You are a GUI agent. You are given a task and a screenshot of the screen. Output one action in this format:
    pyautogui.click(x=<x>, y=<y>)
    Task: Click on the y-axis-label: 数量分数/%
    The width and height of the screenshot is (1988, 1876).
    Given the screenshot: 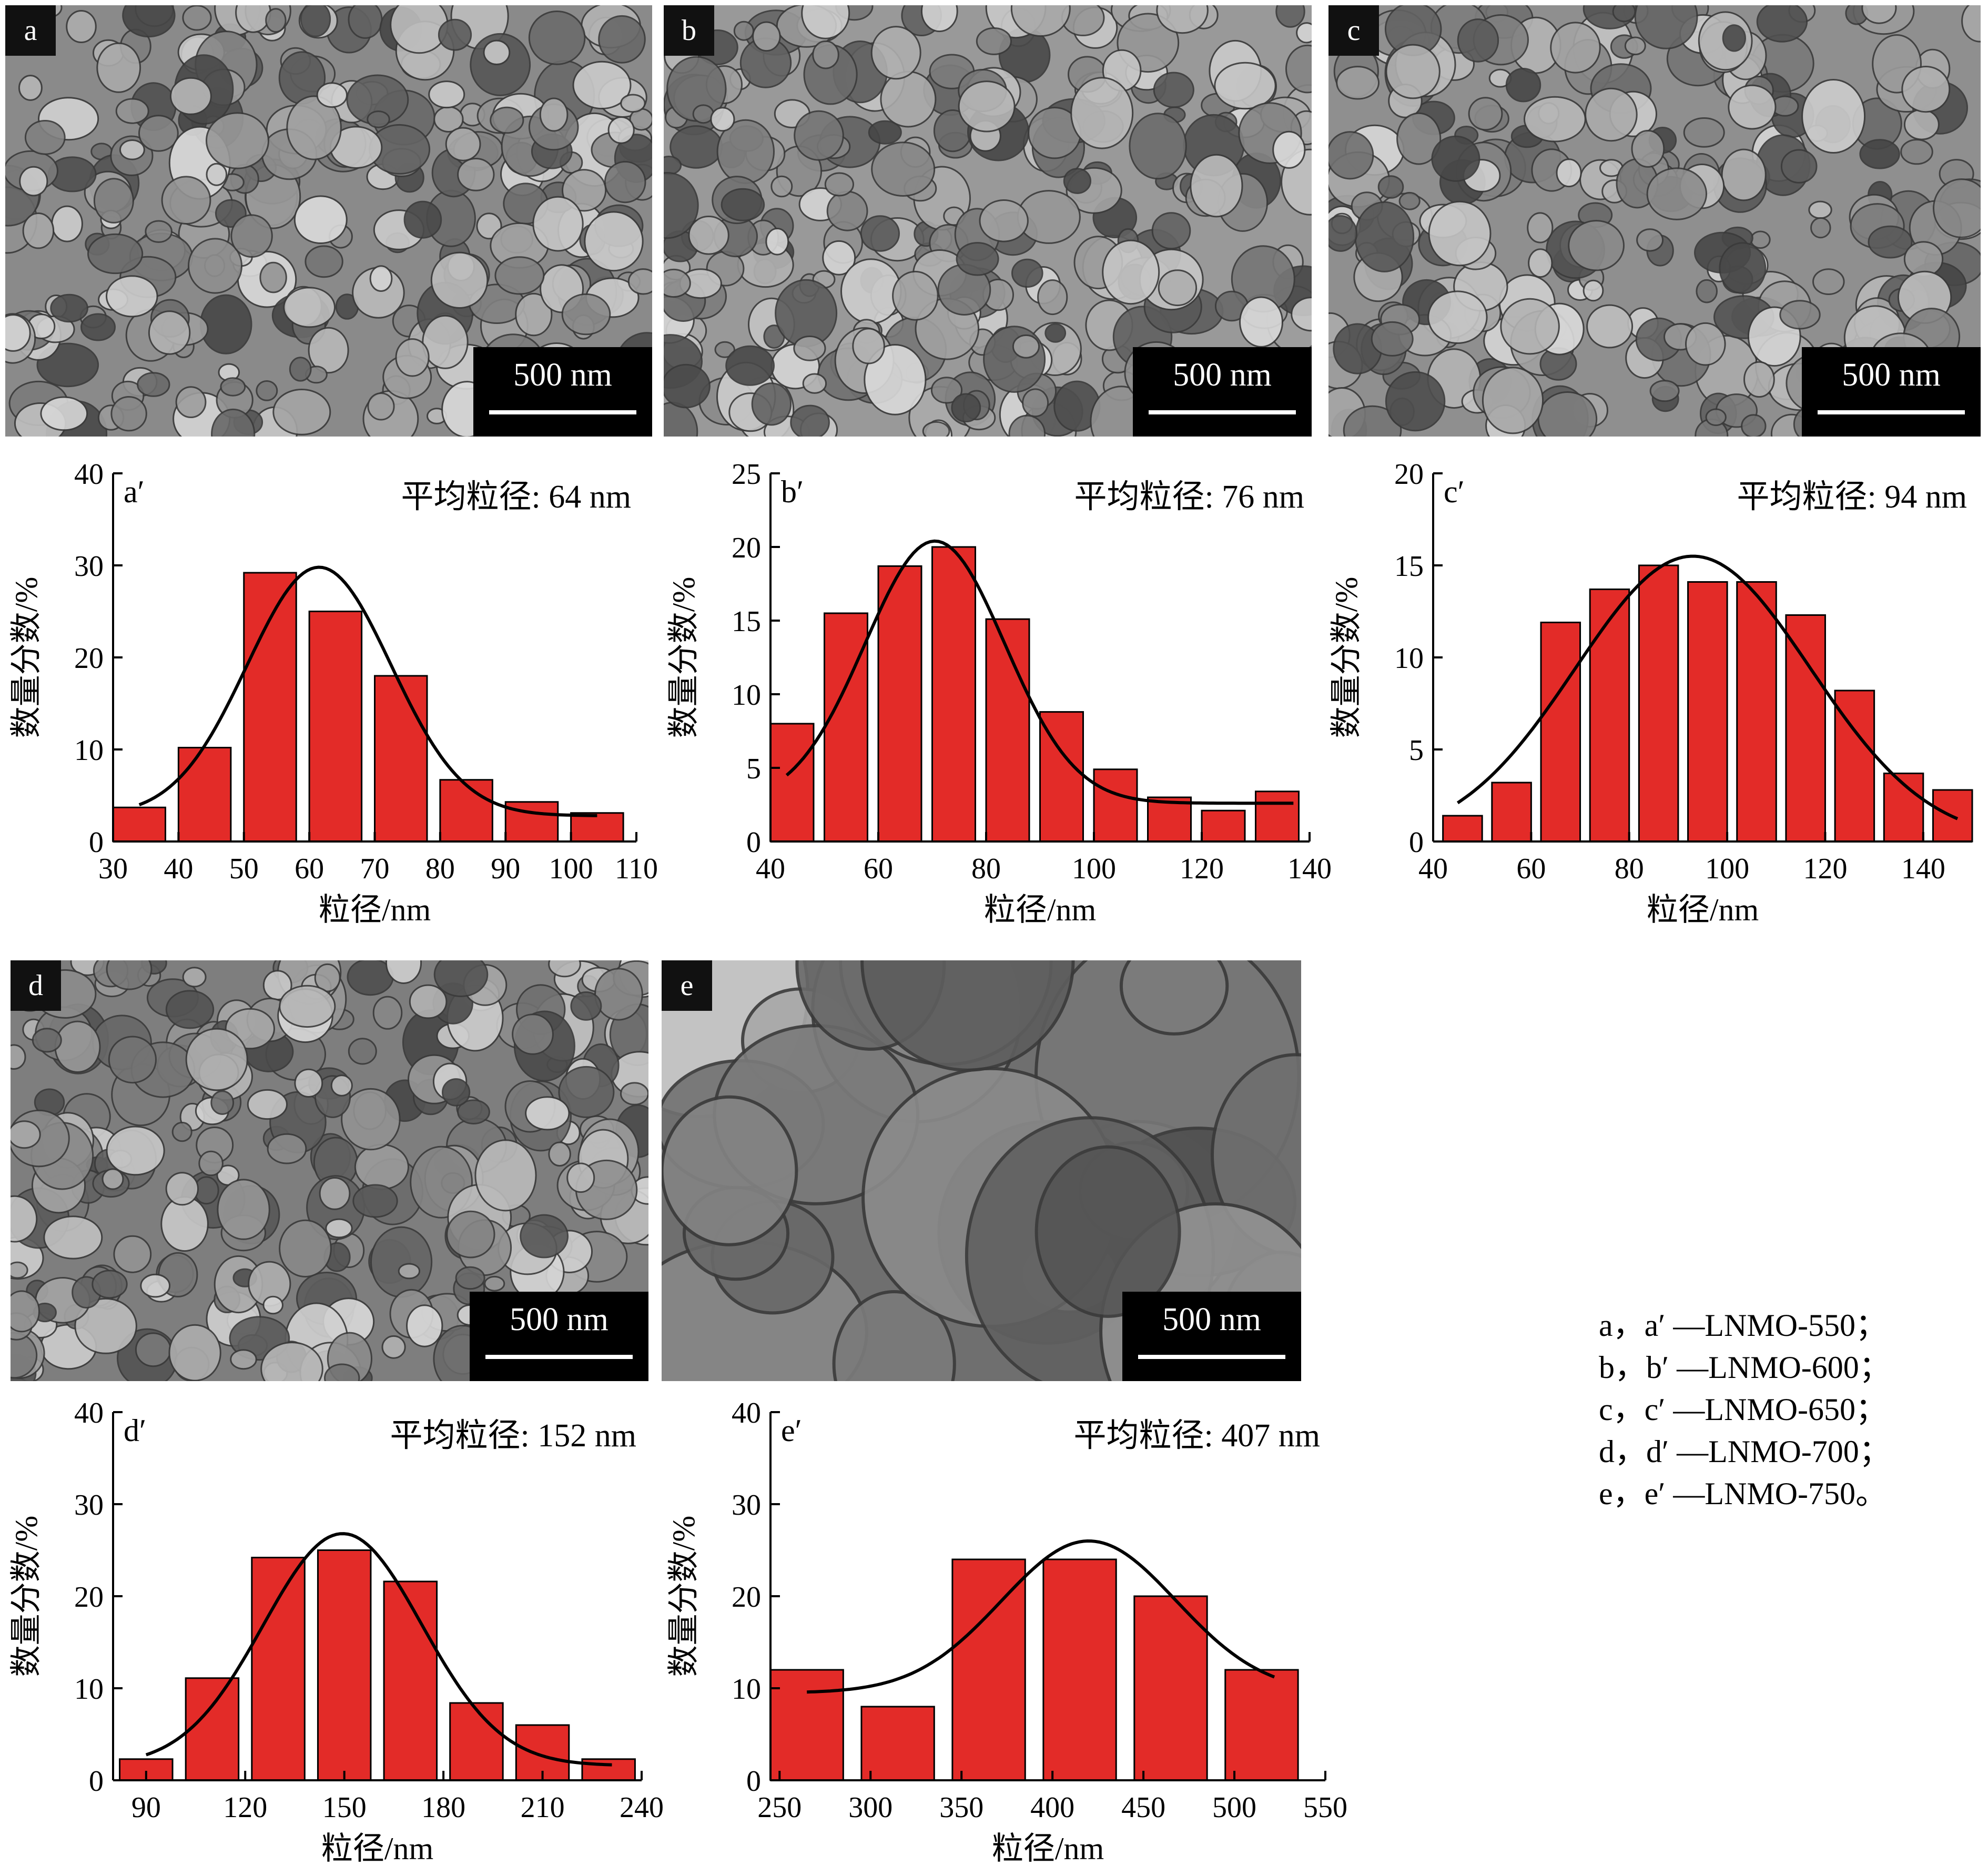 What is the action you would take?
    pyautogui.click(x=1346, y=657)
    